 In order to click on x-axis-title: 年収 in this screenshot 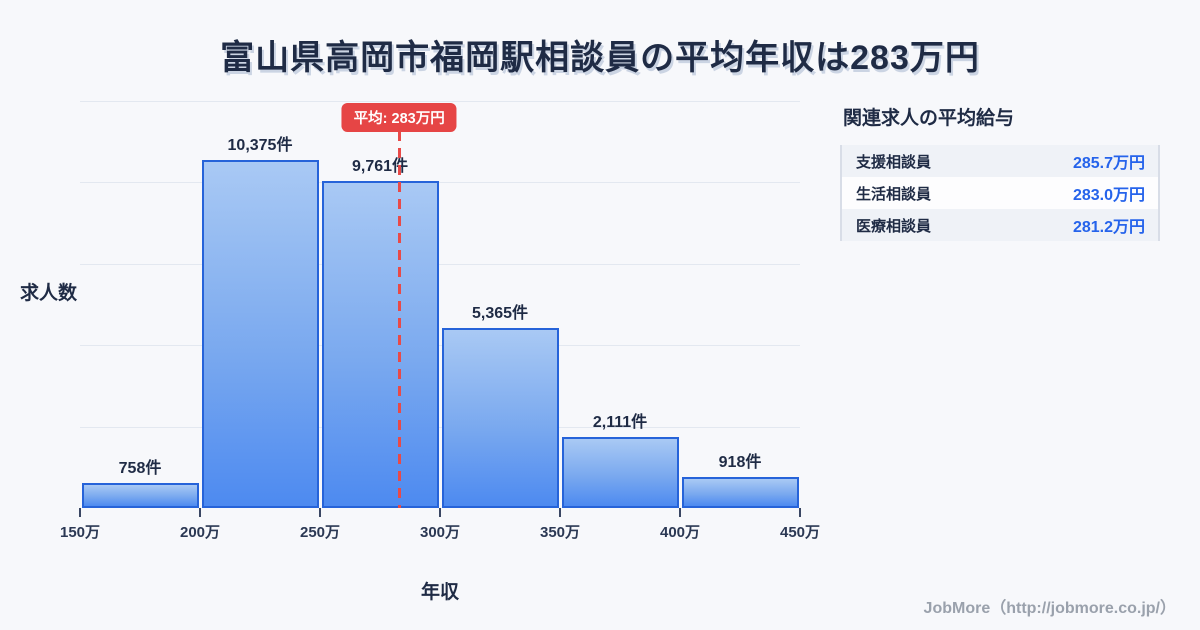, I will do `click(439, 592)`.